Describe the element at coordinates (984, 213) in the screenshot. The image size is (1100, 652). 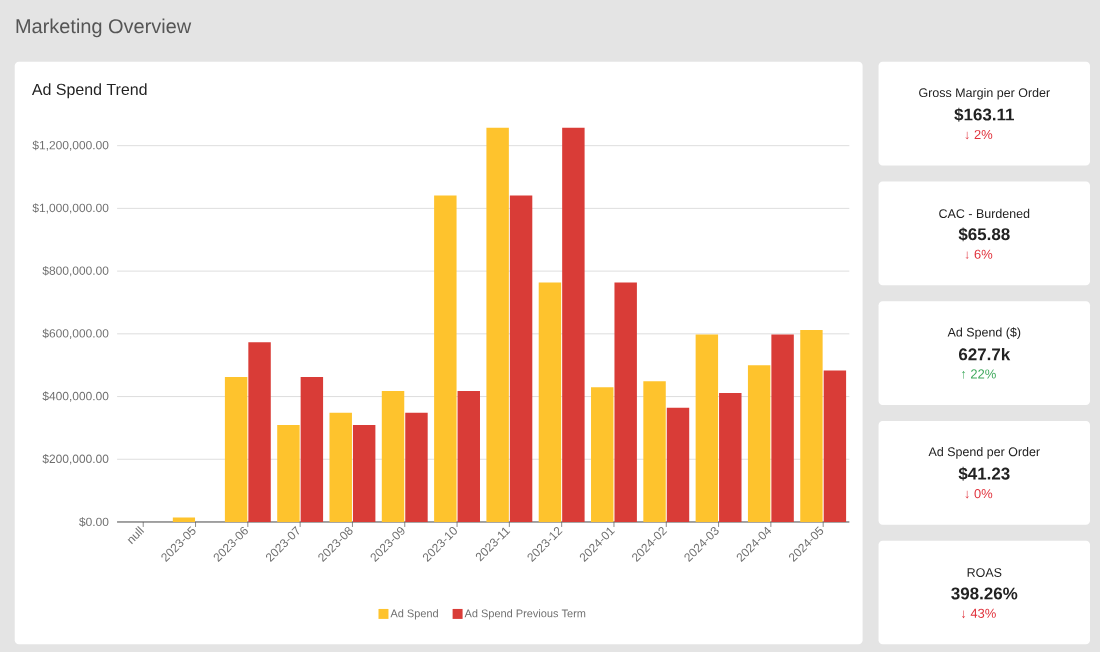
I see `text: CAC - Burdened` at that location.